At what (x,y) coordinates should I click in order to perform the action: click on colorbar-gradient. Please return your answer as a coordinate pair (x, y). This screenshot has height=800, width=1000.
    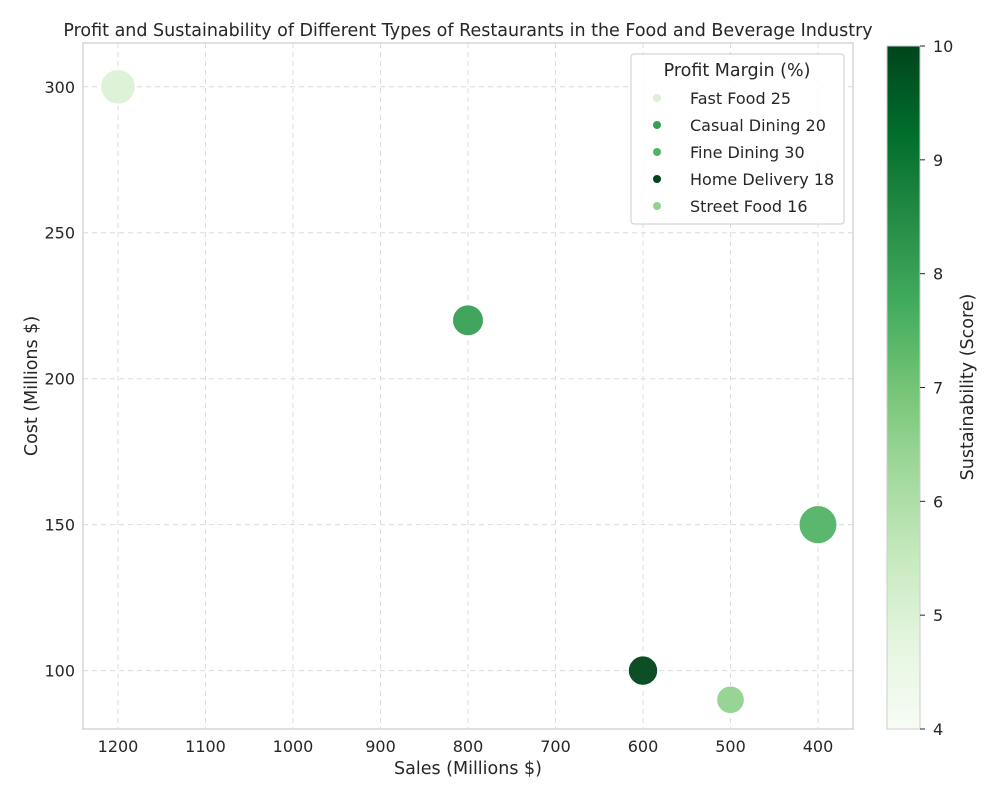
    Looking at the image, I should click on (903, 387).